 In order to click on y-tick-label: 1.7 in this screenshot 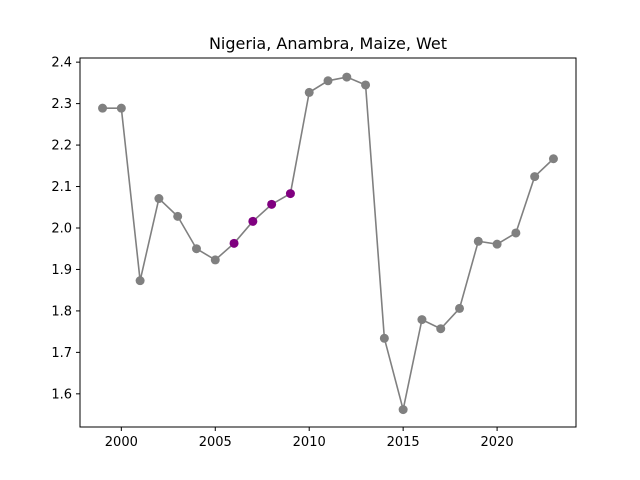, I will do `click(61, 353)`.